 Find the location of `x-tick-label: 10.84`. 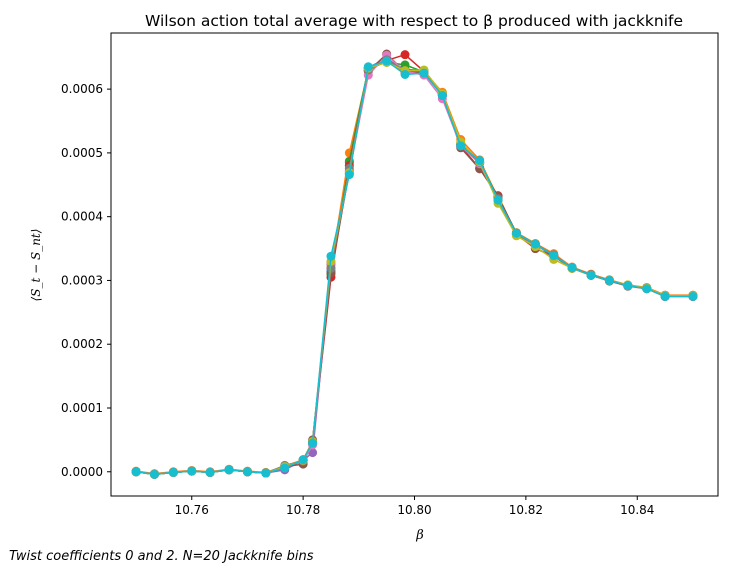

x-tick-label: 10.84 is located at coordinates (637, 510).